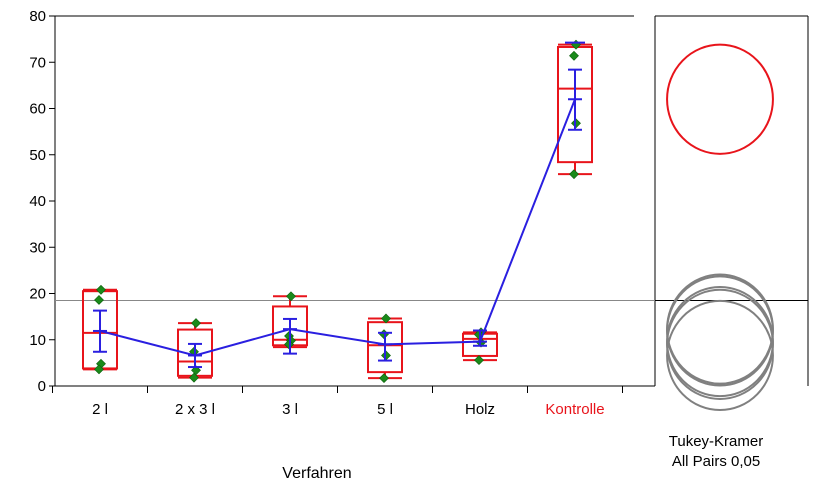  What do you see at coordinates (716, 461) in the screenshot?
I see `comparison-label-line2: All Pairs 0,05` at bounding box center [716, 461].